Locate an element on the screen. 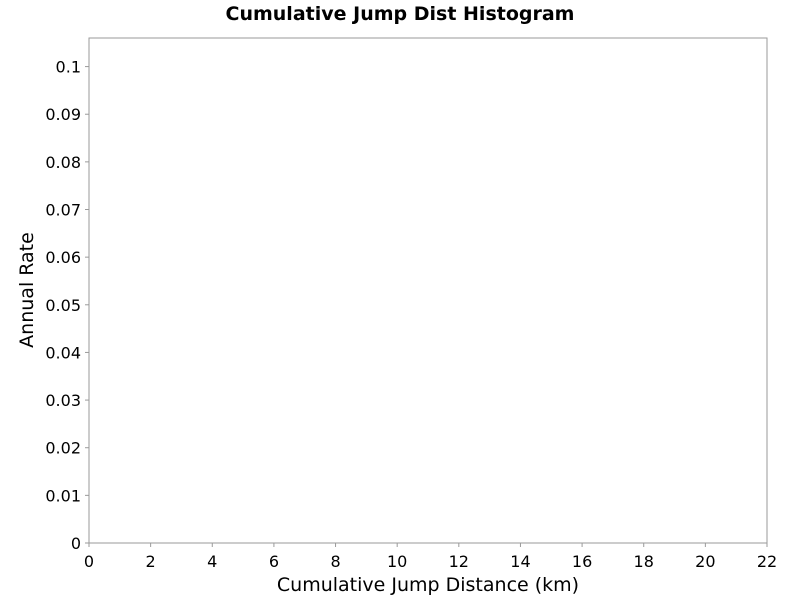  x-tick-label: 18 is located at coordinates (644, 561).